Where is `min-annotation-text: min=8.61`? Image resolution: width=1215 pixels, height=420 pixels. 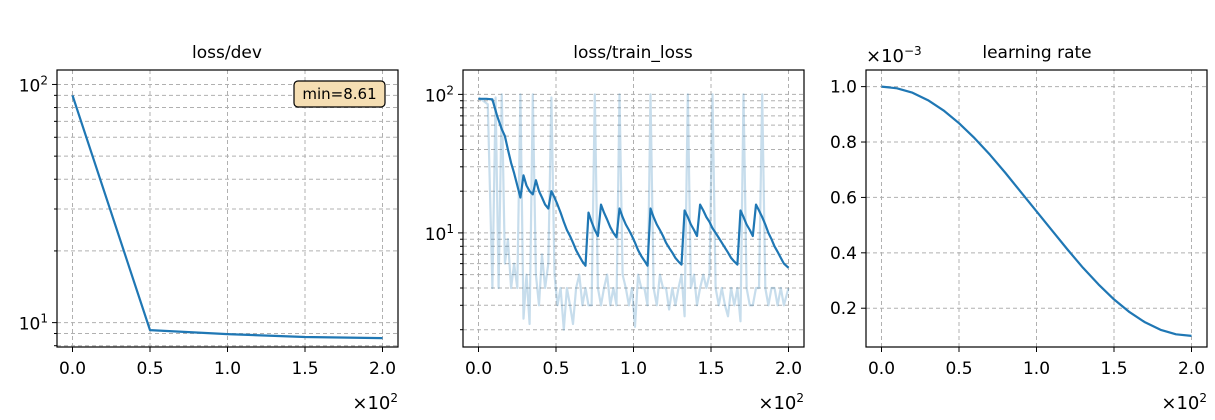
min-annotation-text: min=8.61 is located at coordinates (339, 94).